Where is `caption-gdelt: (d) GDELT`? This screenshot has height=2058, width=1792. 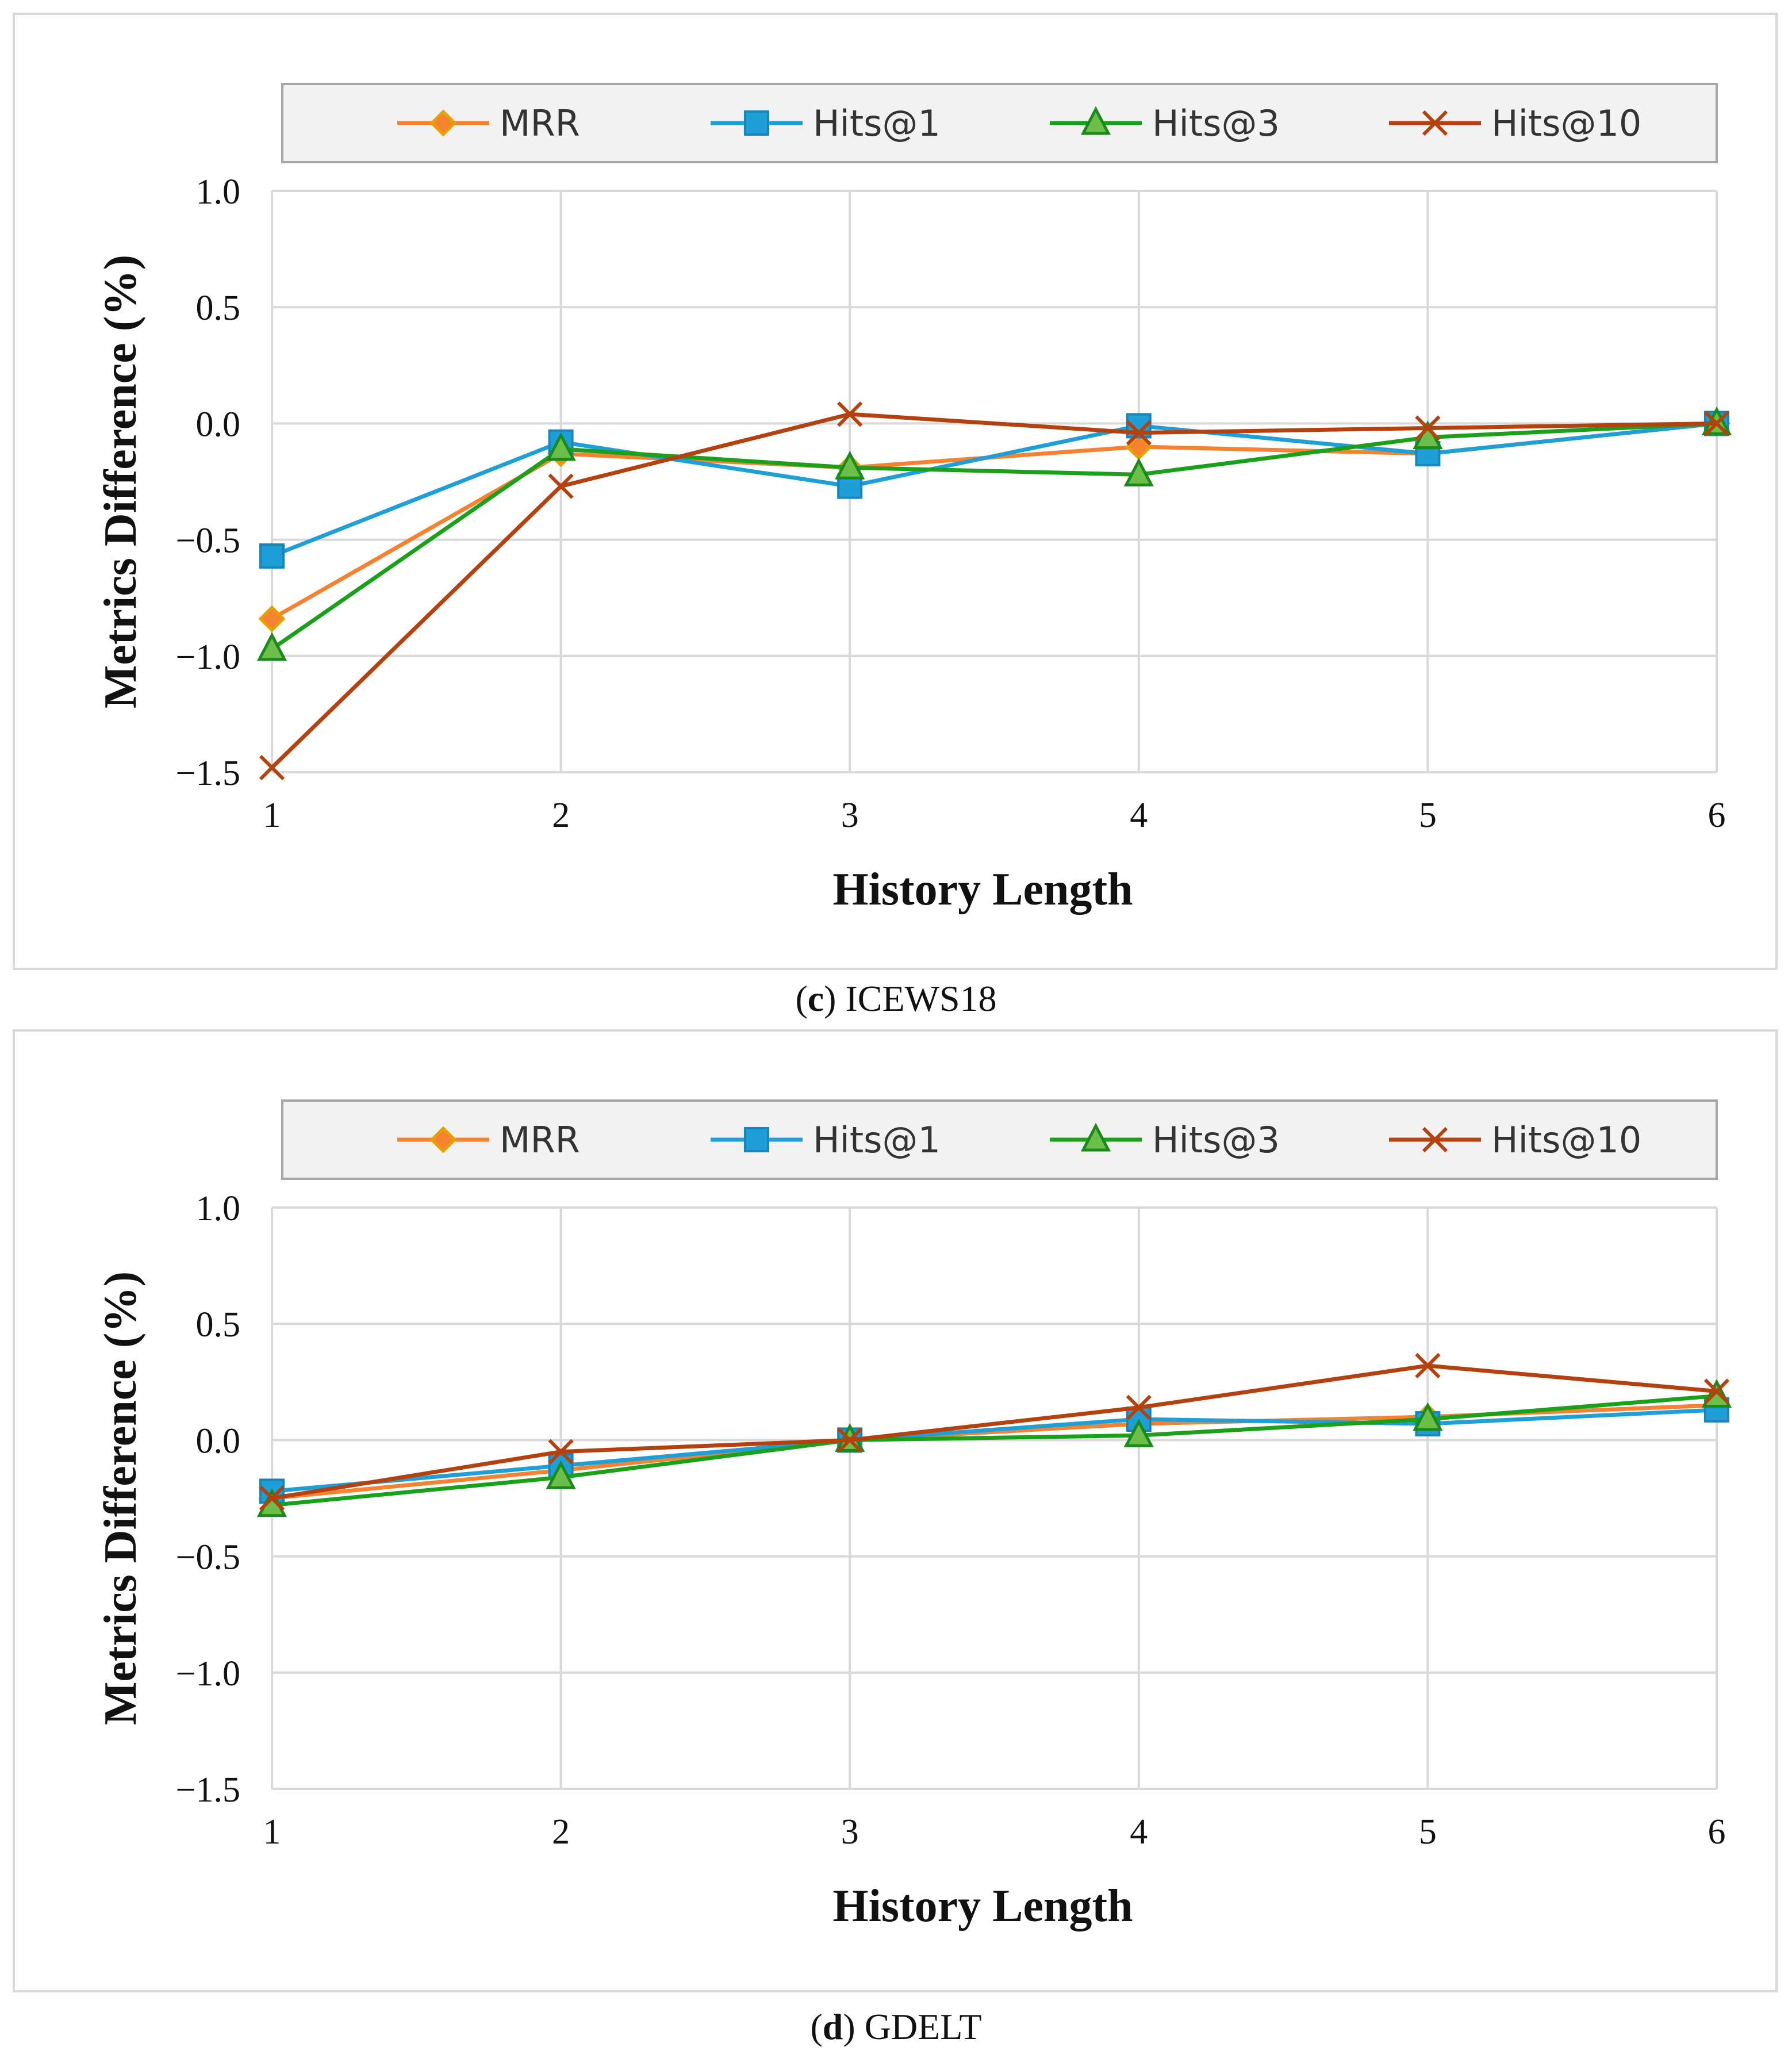
caption-gdelt: (d) GDELT is located at coordinates (896, 2027).